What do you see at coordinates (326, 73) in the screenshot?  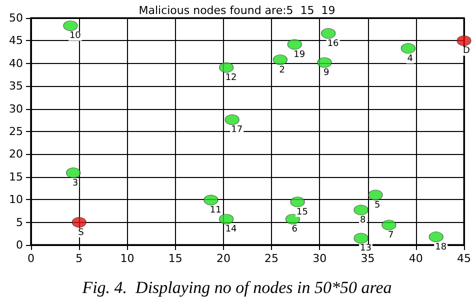 I see `annotation: 9` at bounding box center [326, 73].